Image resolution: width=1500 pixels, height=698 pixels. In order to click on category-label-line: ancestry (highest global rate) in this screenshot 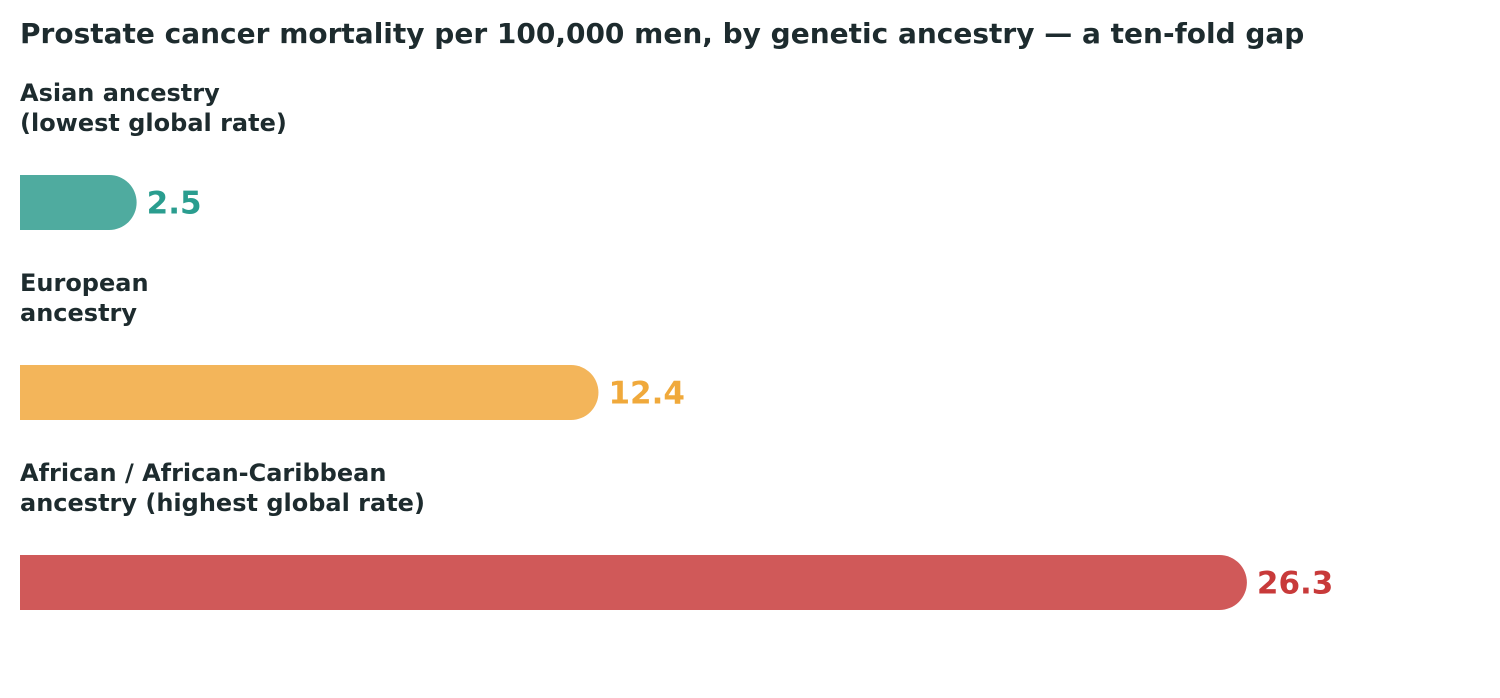, I will do `click(222, 503)`.